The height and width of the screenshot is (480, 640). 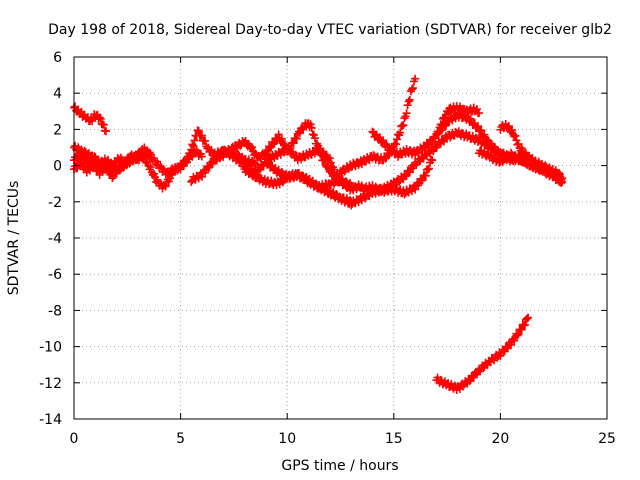 What do you see at coordinates (287, 439) in the screenshot?
I see `x-tick-label: 10` at bounding box center [287, 439].